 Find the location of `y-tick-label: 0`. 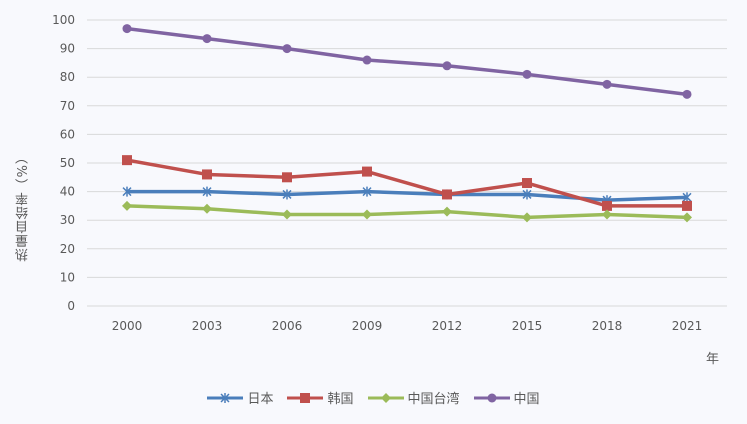

y-tick-label: 0 is located at coordinates (71, 306).